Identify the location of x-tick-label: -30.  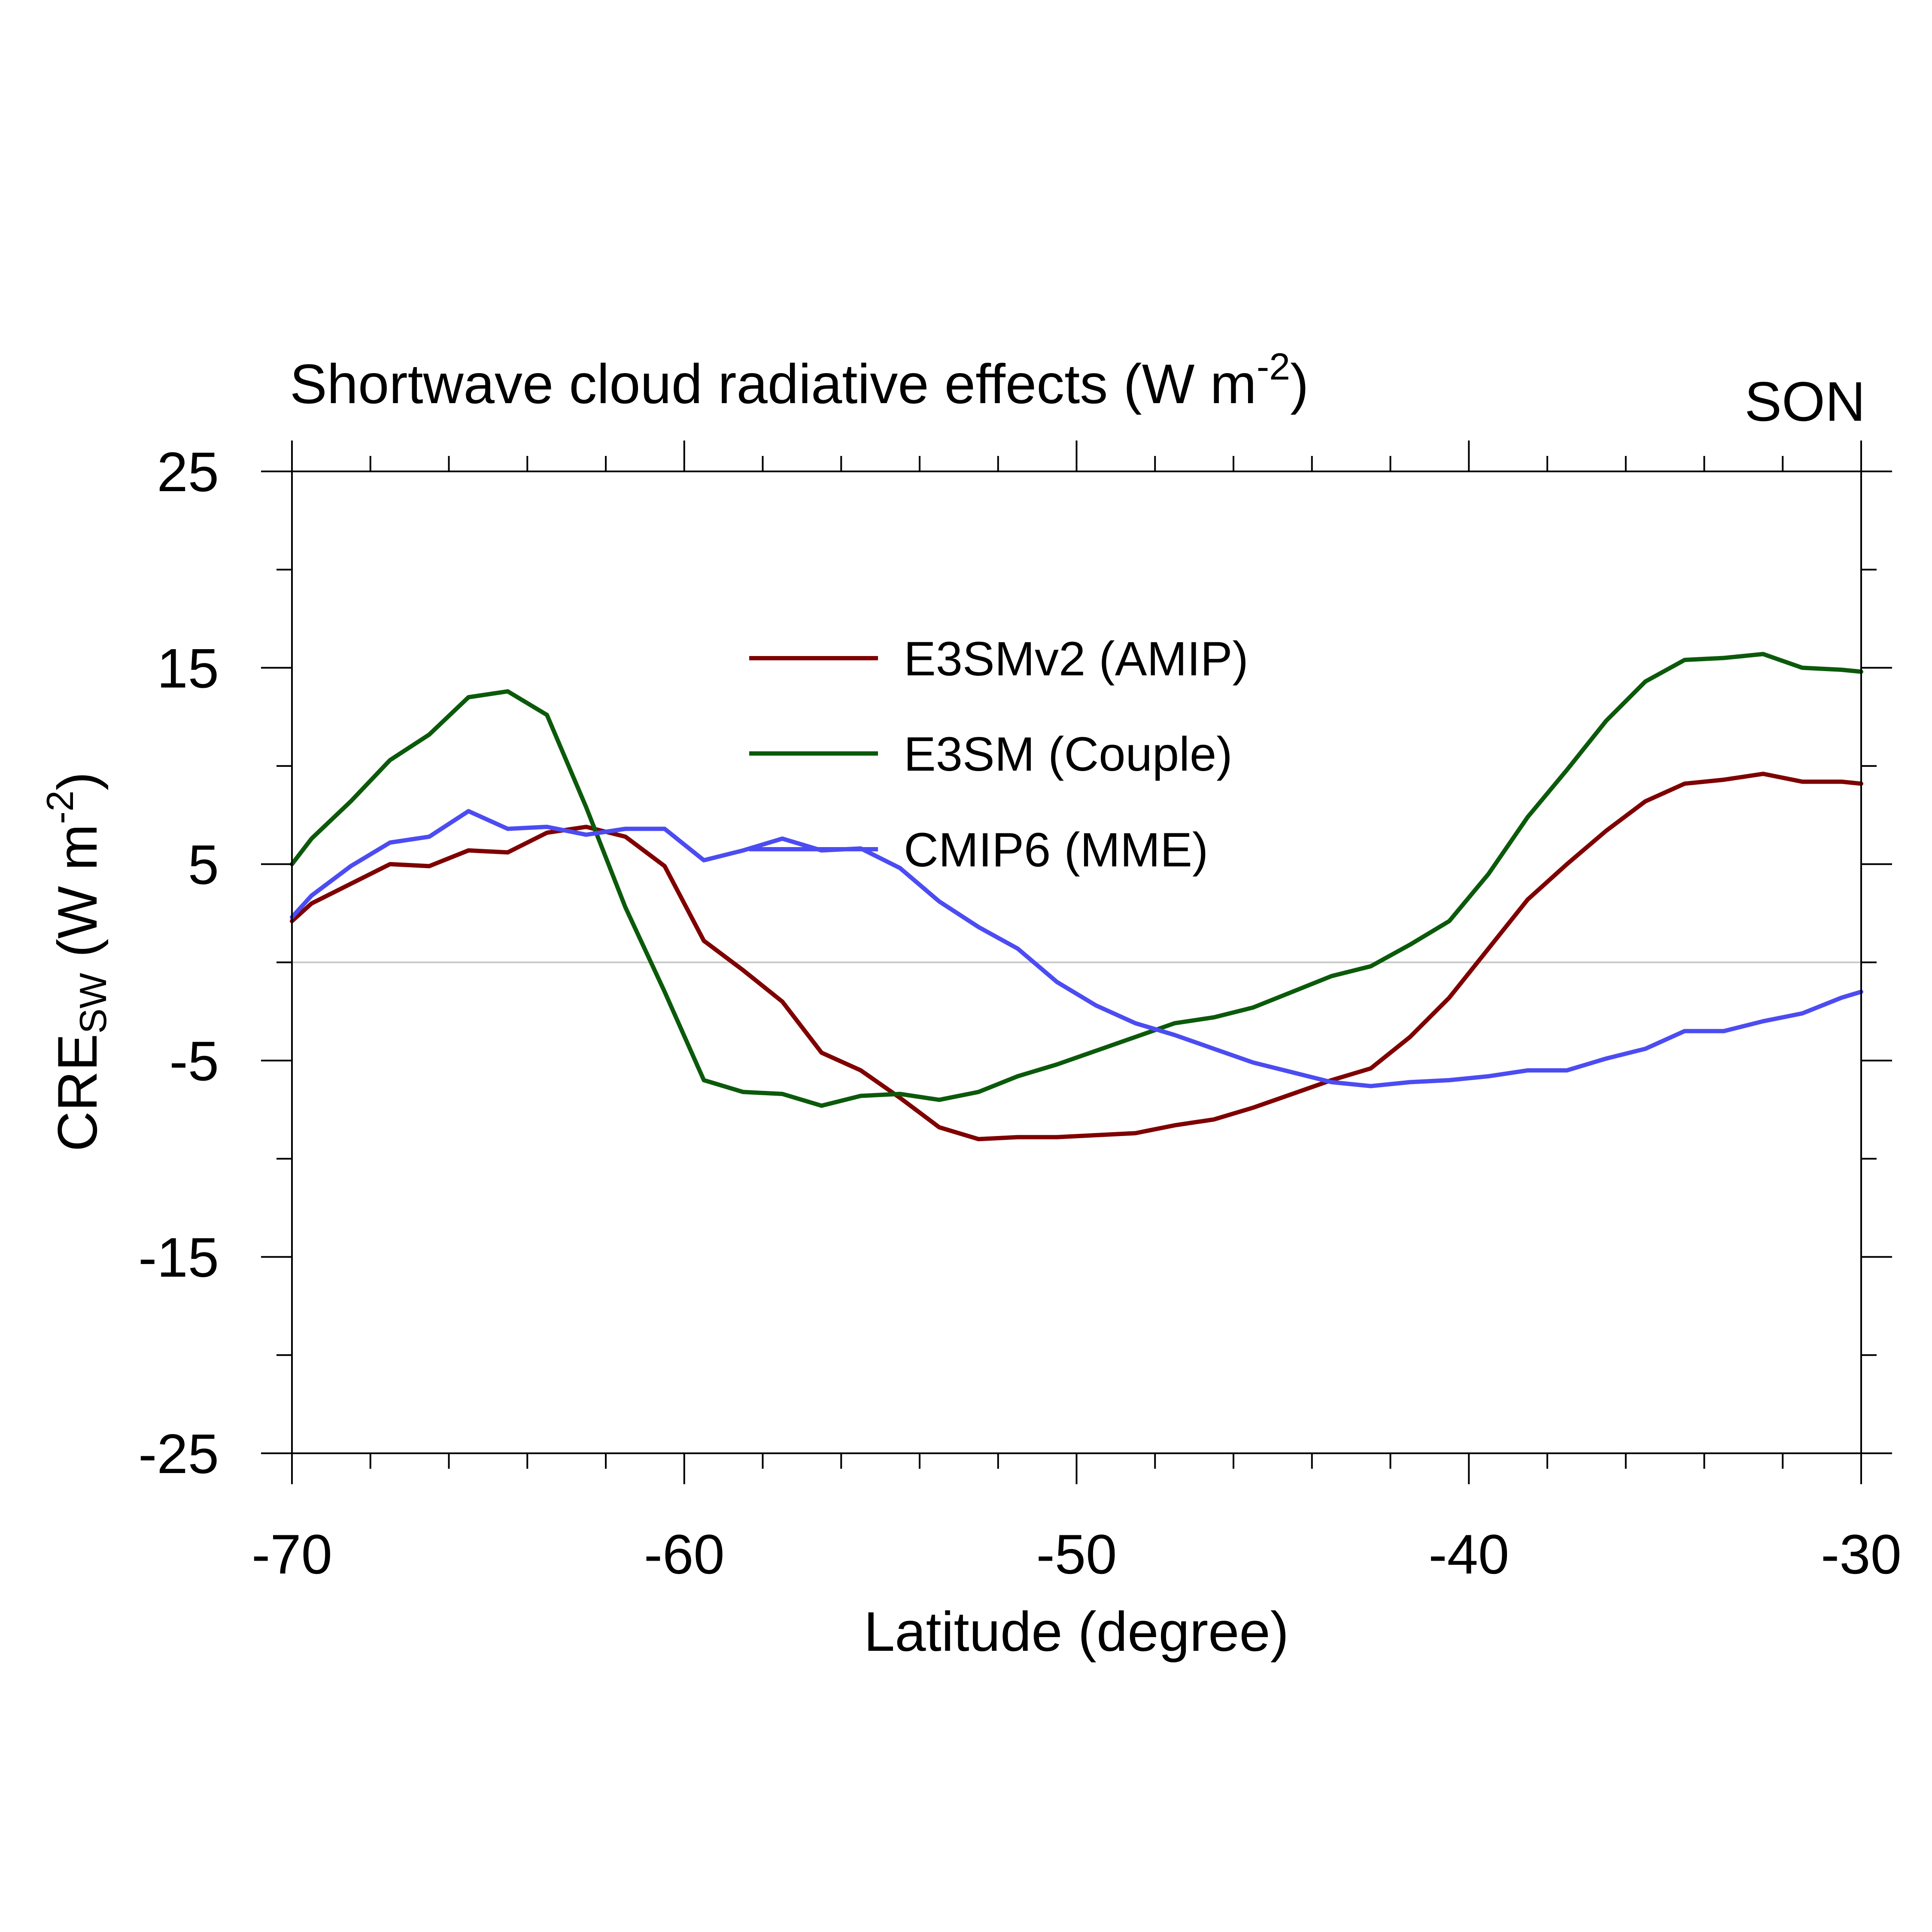
(1862, 1554).